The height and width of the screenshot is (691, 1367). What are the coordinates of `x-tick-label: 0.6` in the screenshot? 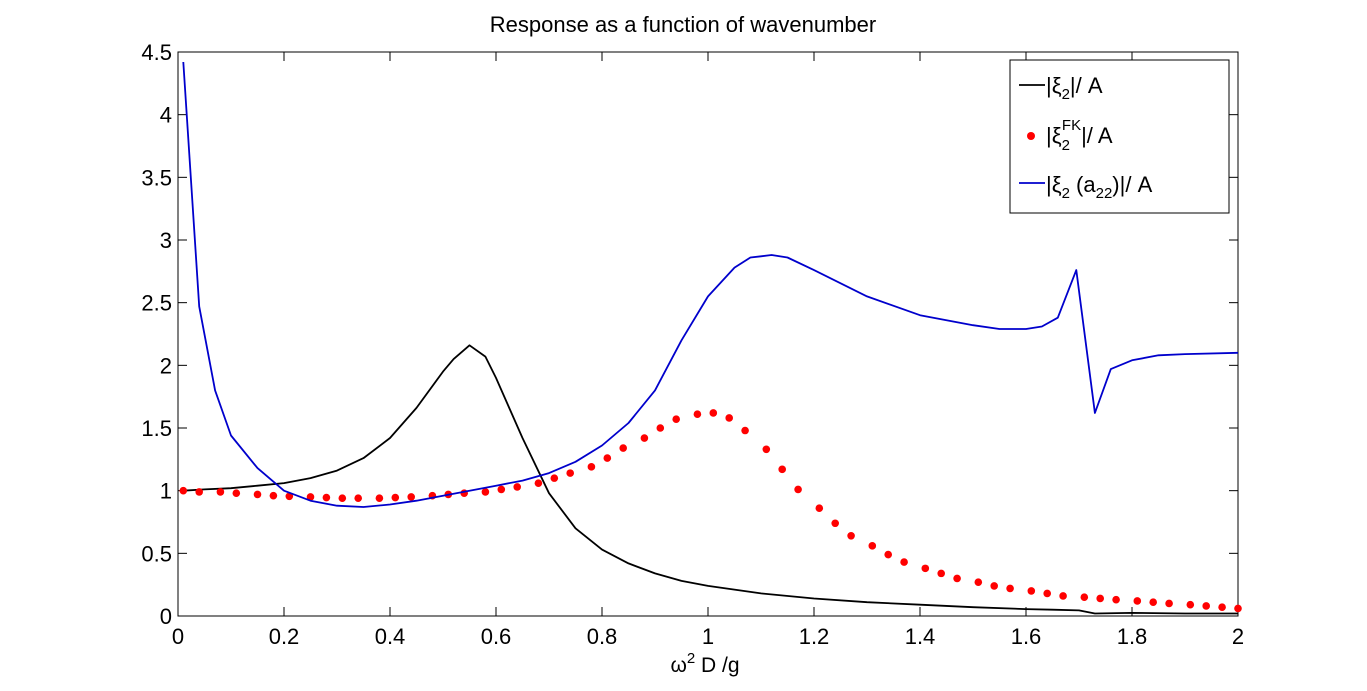 It's located at (496, 636).